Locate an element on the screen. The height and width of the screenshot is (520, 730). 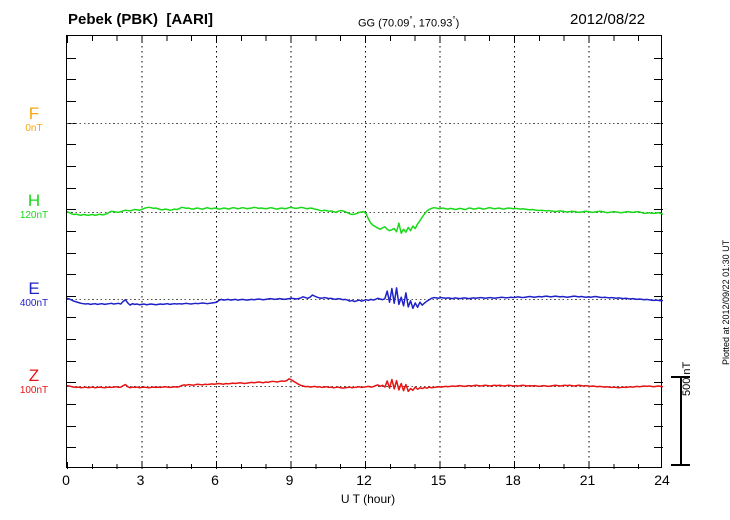
coords-prefix: GG ( is located at coordinates (370, 23).